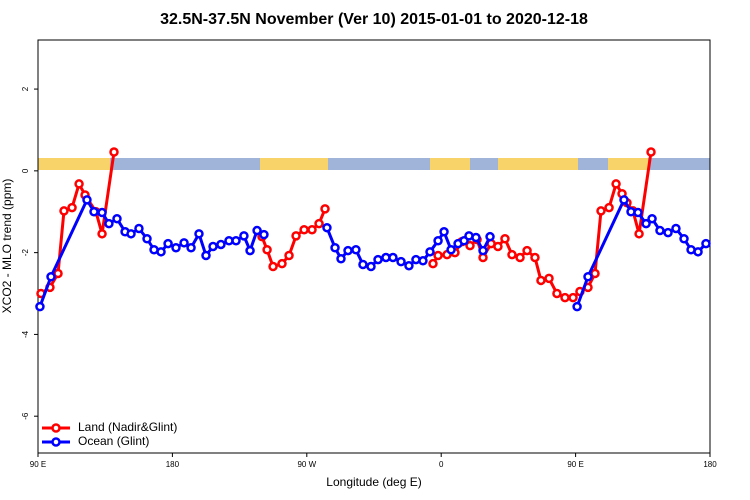 Image resolution: width=750 pixels, height=500 pixels. What do you see at coordinates (113, 441) in the screenshot?
I see `legend-label: Ocean (Glint)` at bounding box center [113, 441].